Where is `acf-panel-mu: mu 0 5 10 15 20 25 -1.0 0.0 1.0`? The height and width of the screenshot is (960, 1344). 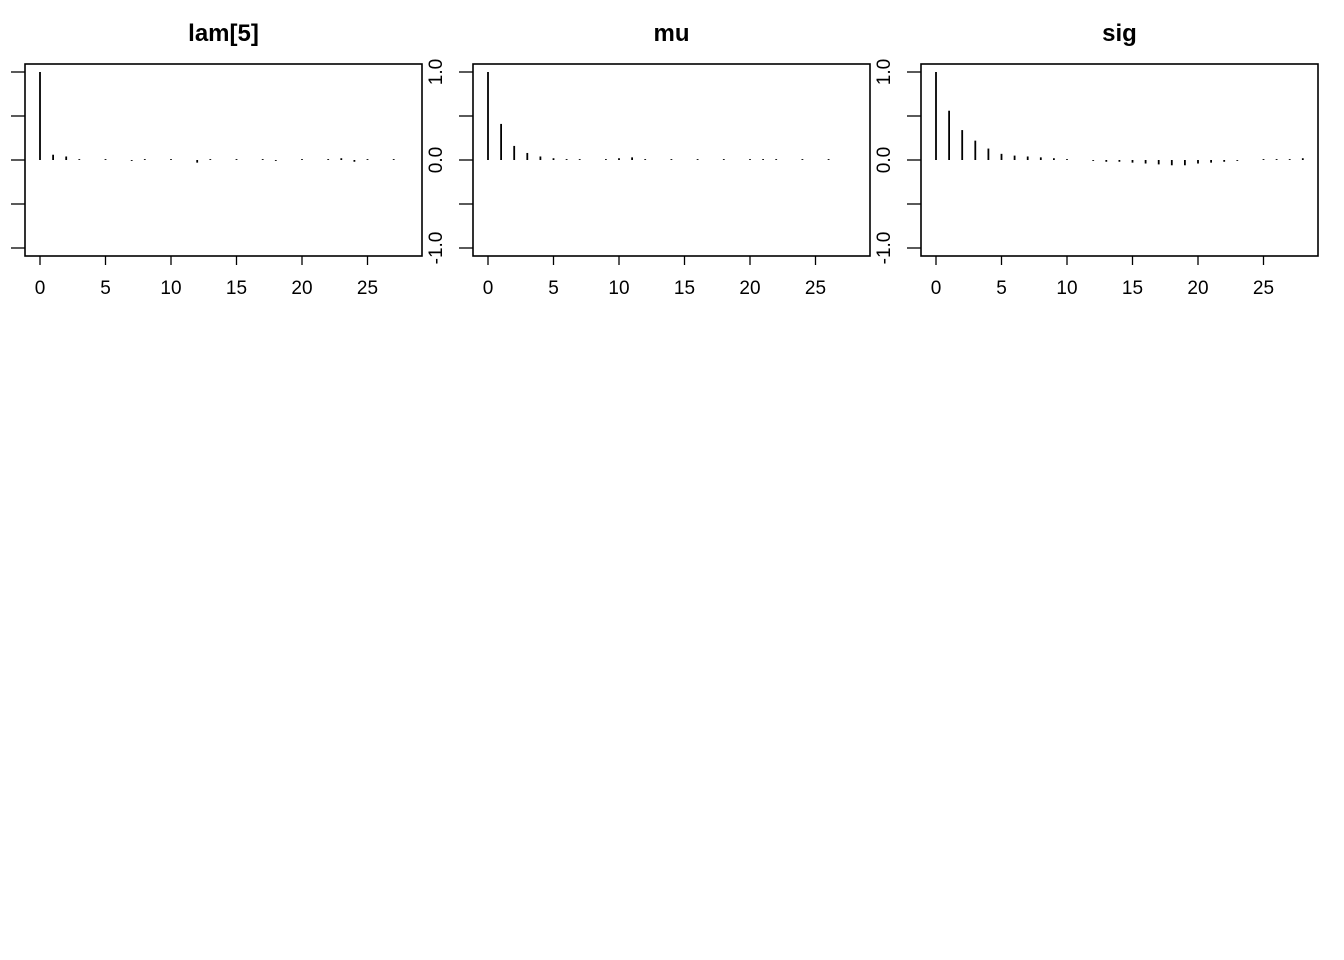
acf-panel-mu: mu 0 5 10 15 20 25 -1.0 0.0 1.0 is located at coordinates (677, 159).